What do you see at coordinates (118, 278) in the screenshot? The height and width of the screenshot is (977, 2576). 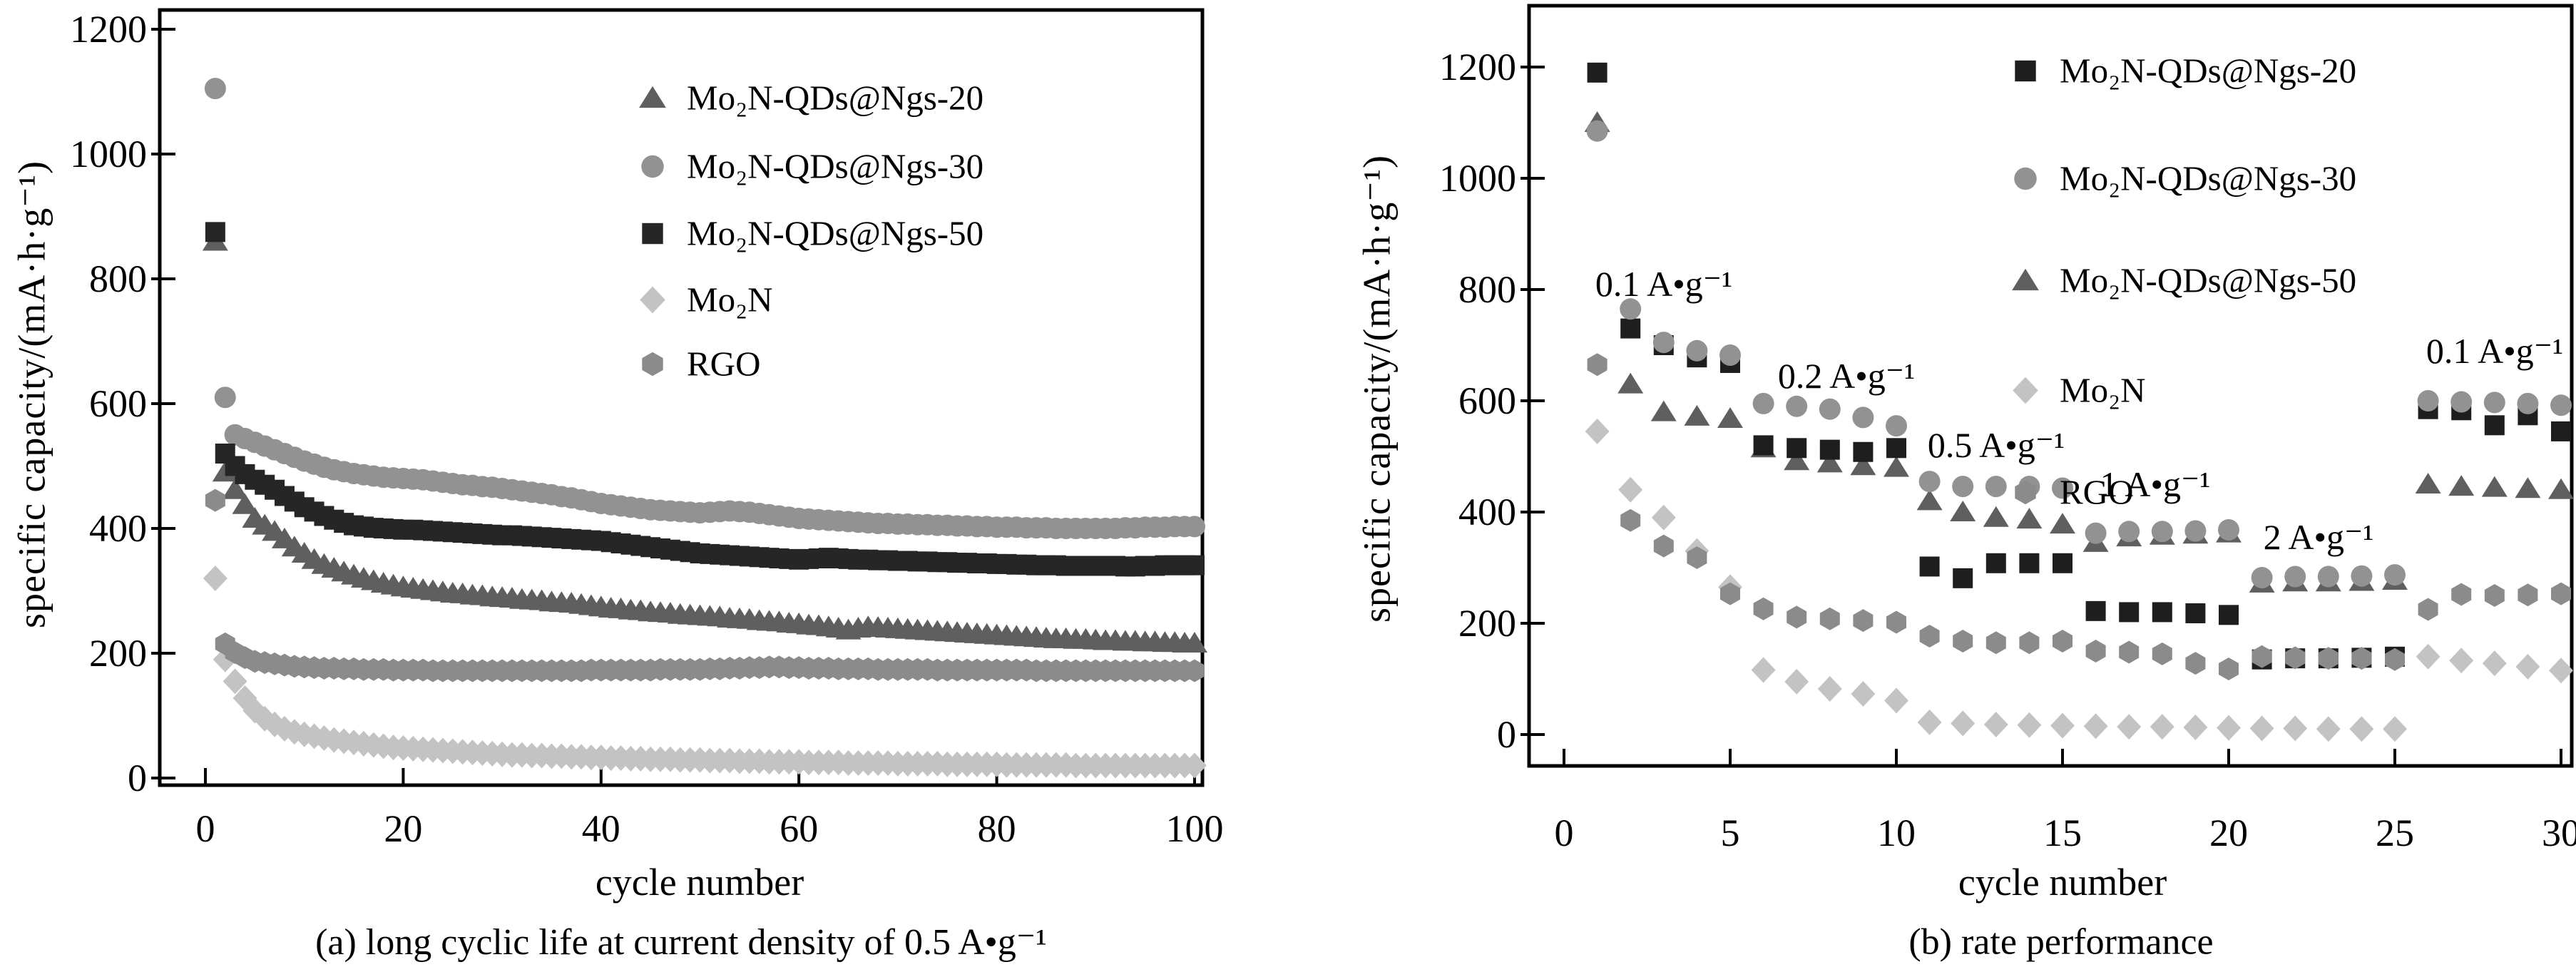 I see `y-tick-label: 800` at bounding box center [118, 278].